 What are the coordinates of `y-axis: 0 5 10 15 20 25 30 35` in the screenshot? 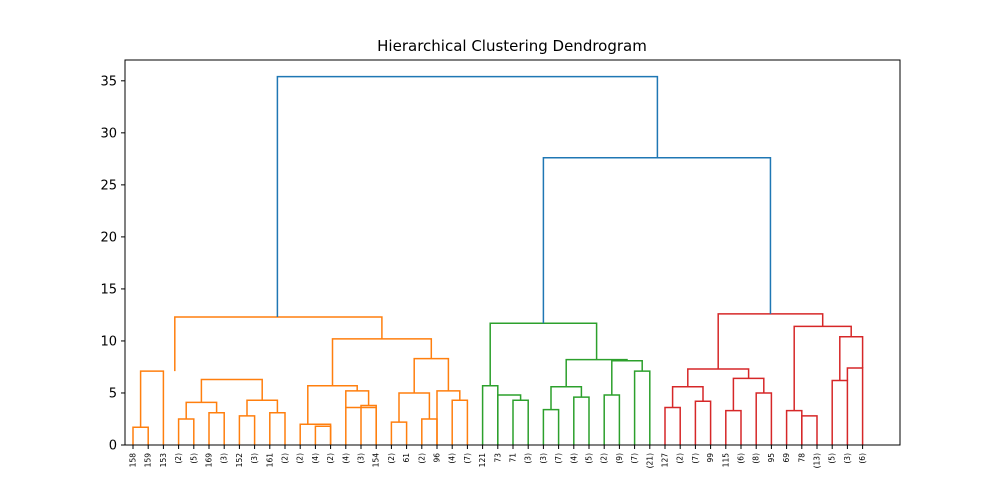 It's located at (112, 264).